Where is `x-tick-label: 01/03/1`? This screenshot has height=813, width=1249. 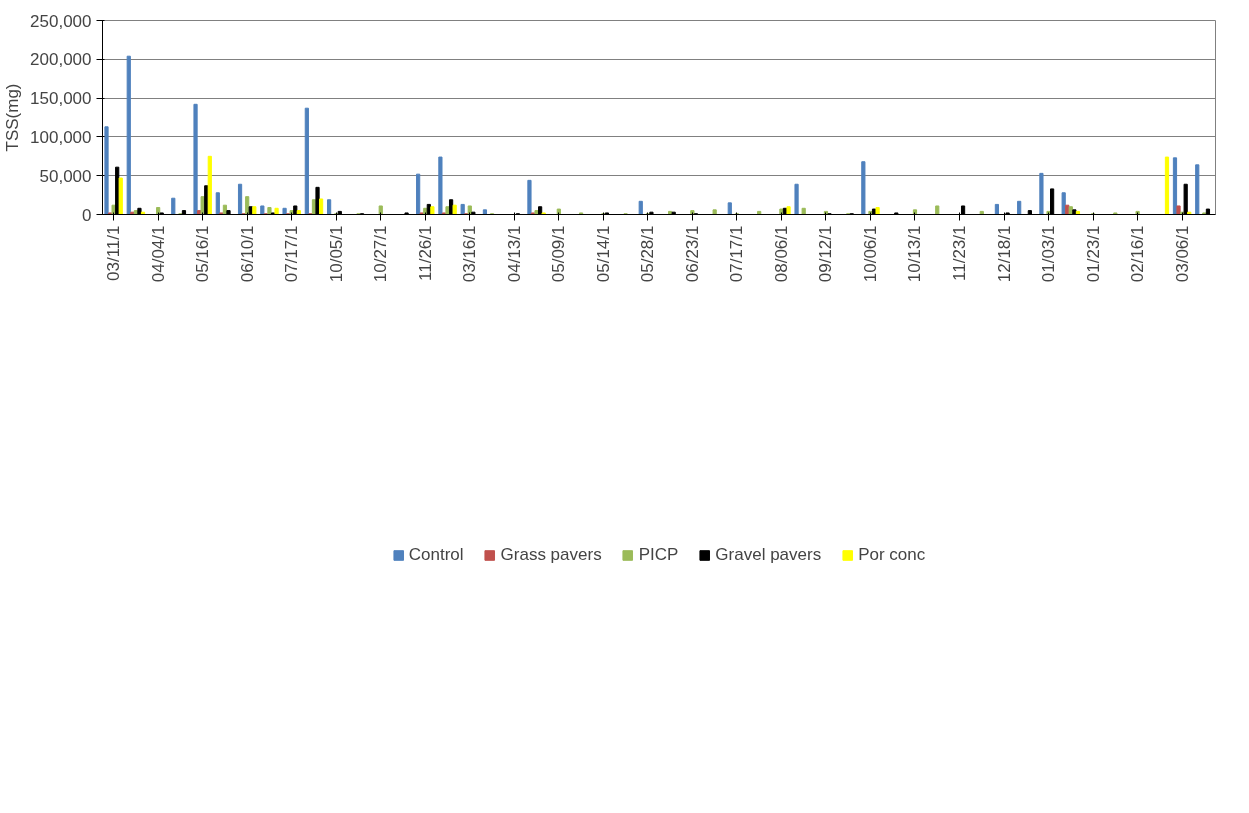
x-tick-label: 01/03/1 is located at coordinates (1049, 254).